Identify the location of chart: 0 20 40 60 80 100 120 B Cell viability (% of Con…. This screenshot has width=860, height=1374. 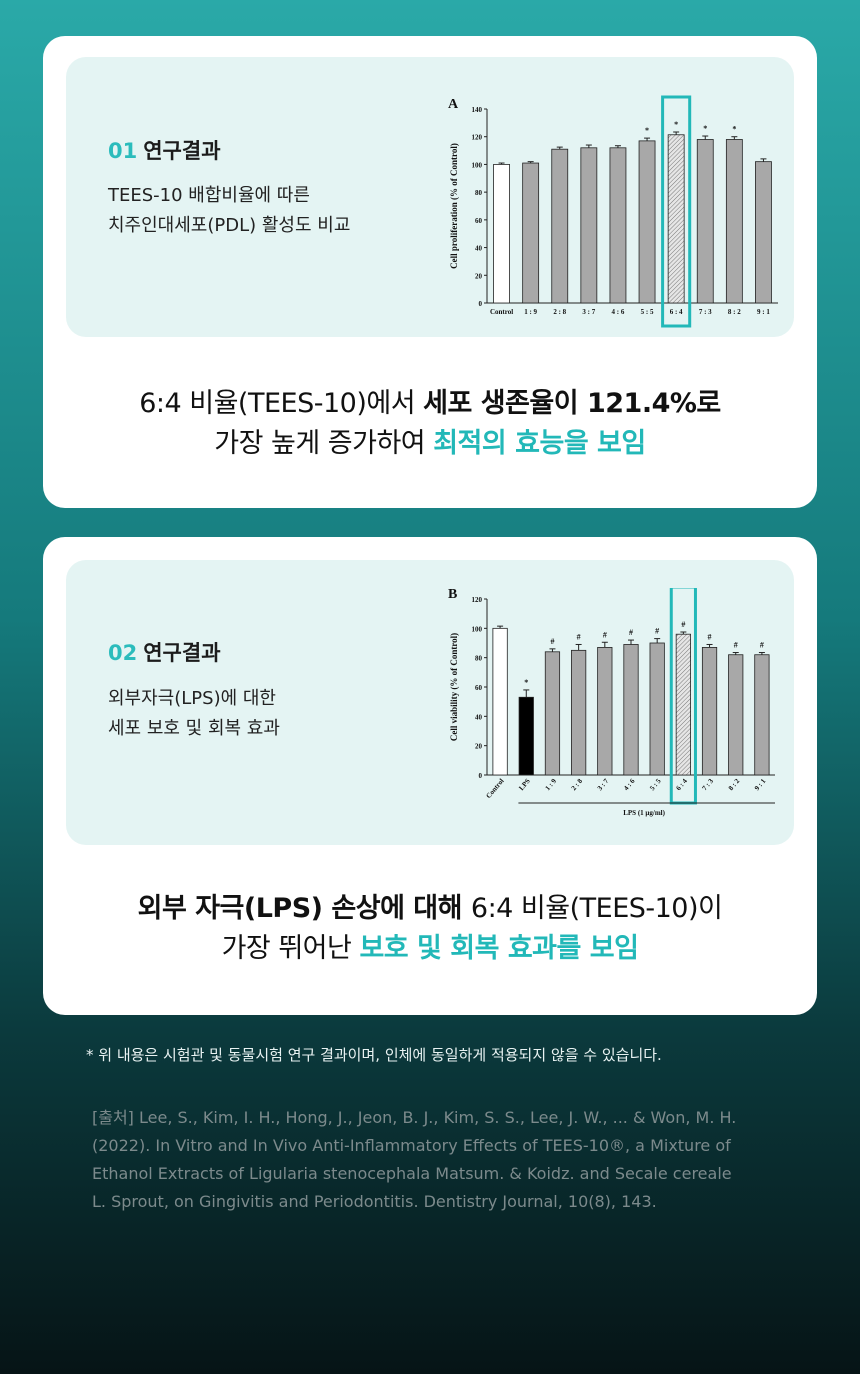
(611, 702).